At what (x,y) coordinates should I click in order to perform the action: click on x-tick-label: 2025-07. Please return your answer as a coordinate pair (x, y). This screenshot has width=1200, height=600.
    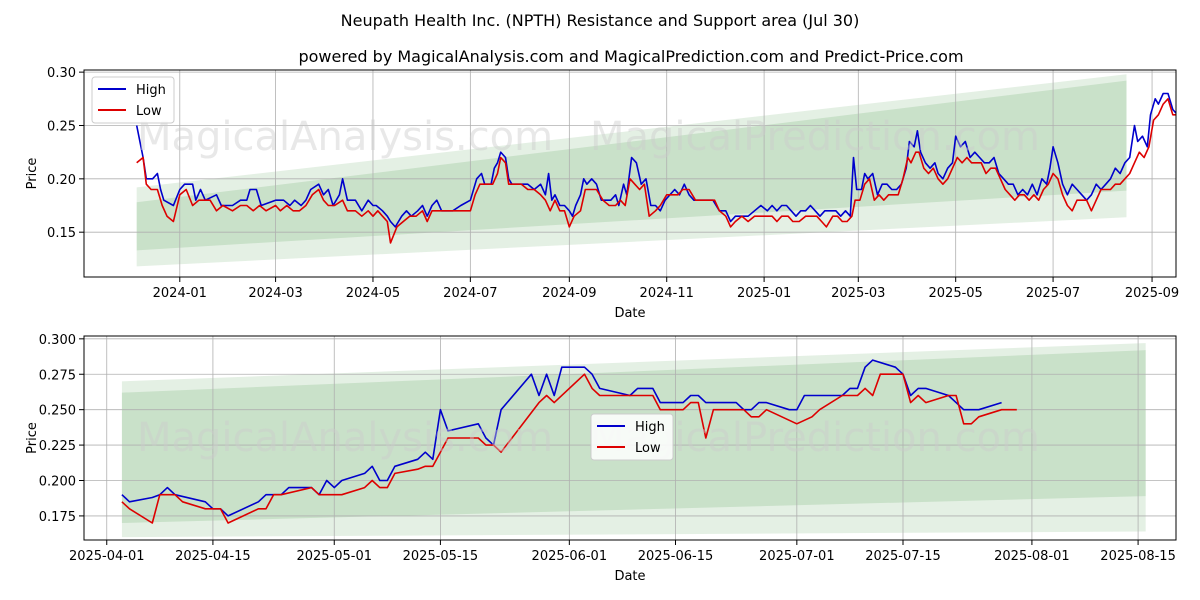
    Looking at the image, I should click on (1053, 293).